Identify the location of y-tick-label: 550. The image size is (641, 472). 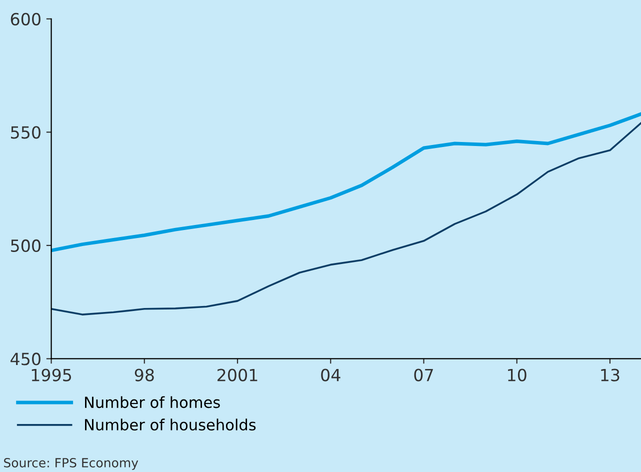
(25, 132).